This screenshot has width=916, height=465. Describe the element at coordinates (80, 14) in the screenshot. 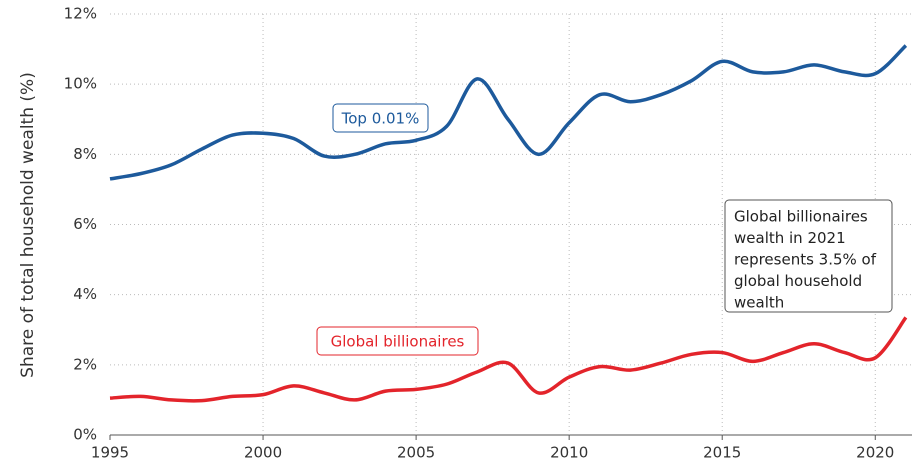

I see `y-tick-label: 12%` at that location.